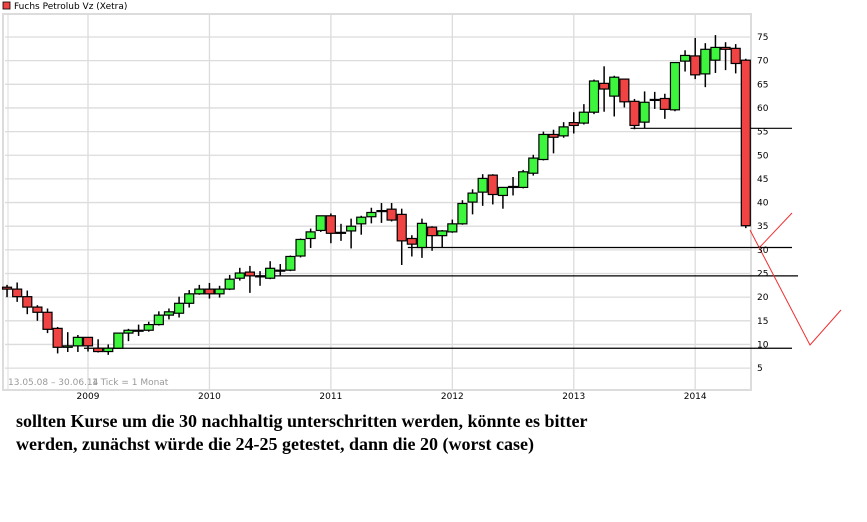 The height and width of the screenshot is (522, 867). I want to click on drawn-annotations, so click(795, 279).